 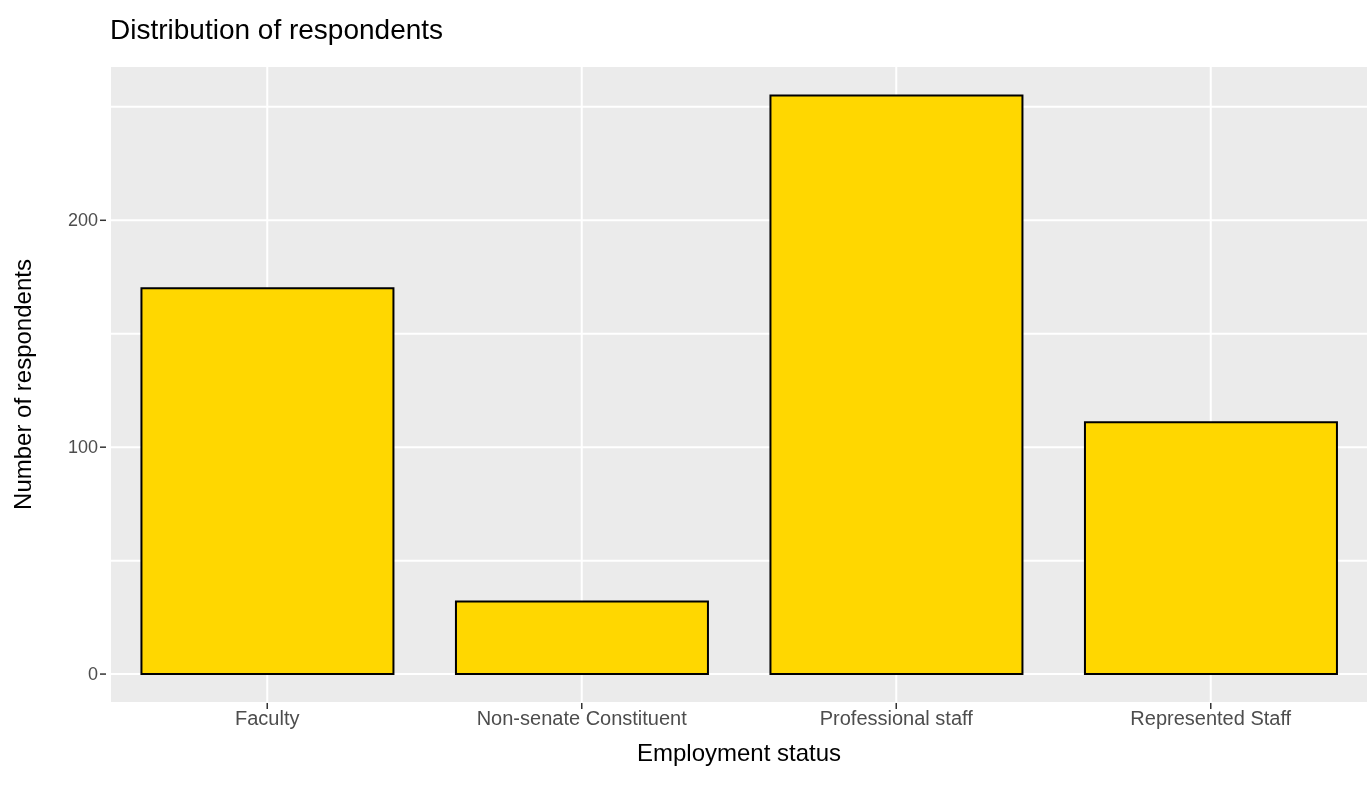 What do you see at coordinates (1211, 718) in the screenshot?
I see `x-tick-label: Represented Staff` at bounding box center [1211, 718].